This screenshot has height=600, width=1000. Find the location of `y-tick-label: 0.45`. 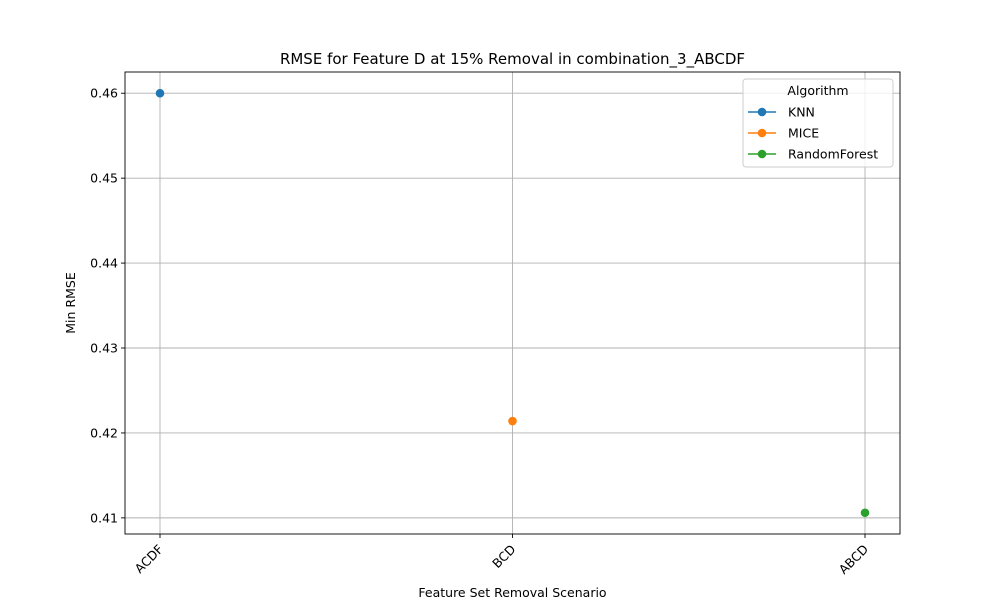

y-tick-label: 0.45 is located at coordinates (104, 178).